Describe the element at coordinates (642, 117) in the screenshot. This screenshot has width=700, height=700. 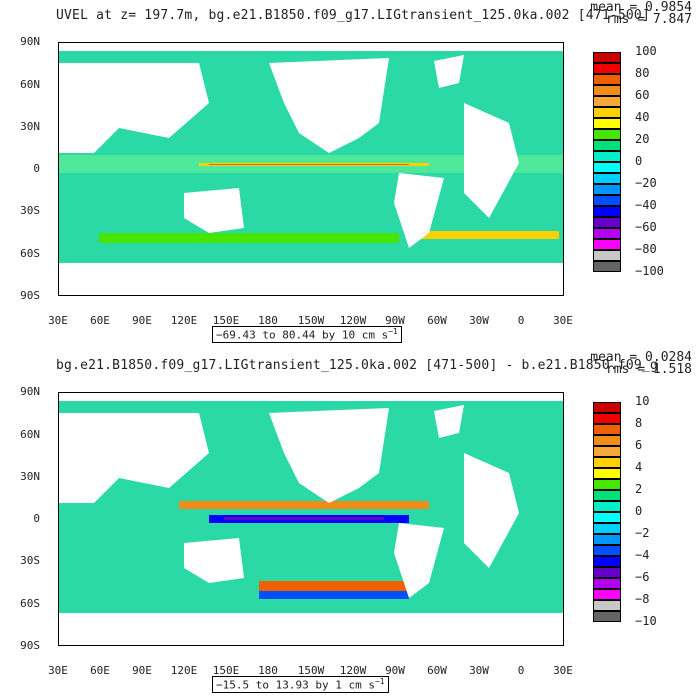
I see `colorbar-label: 40` at that location.